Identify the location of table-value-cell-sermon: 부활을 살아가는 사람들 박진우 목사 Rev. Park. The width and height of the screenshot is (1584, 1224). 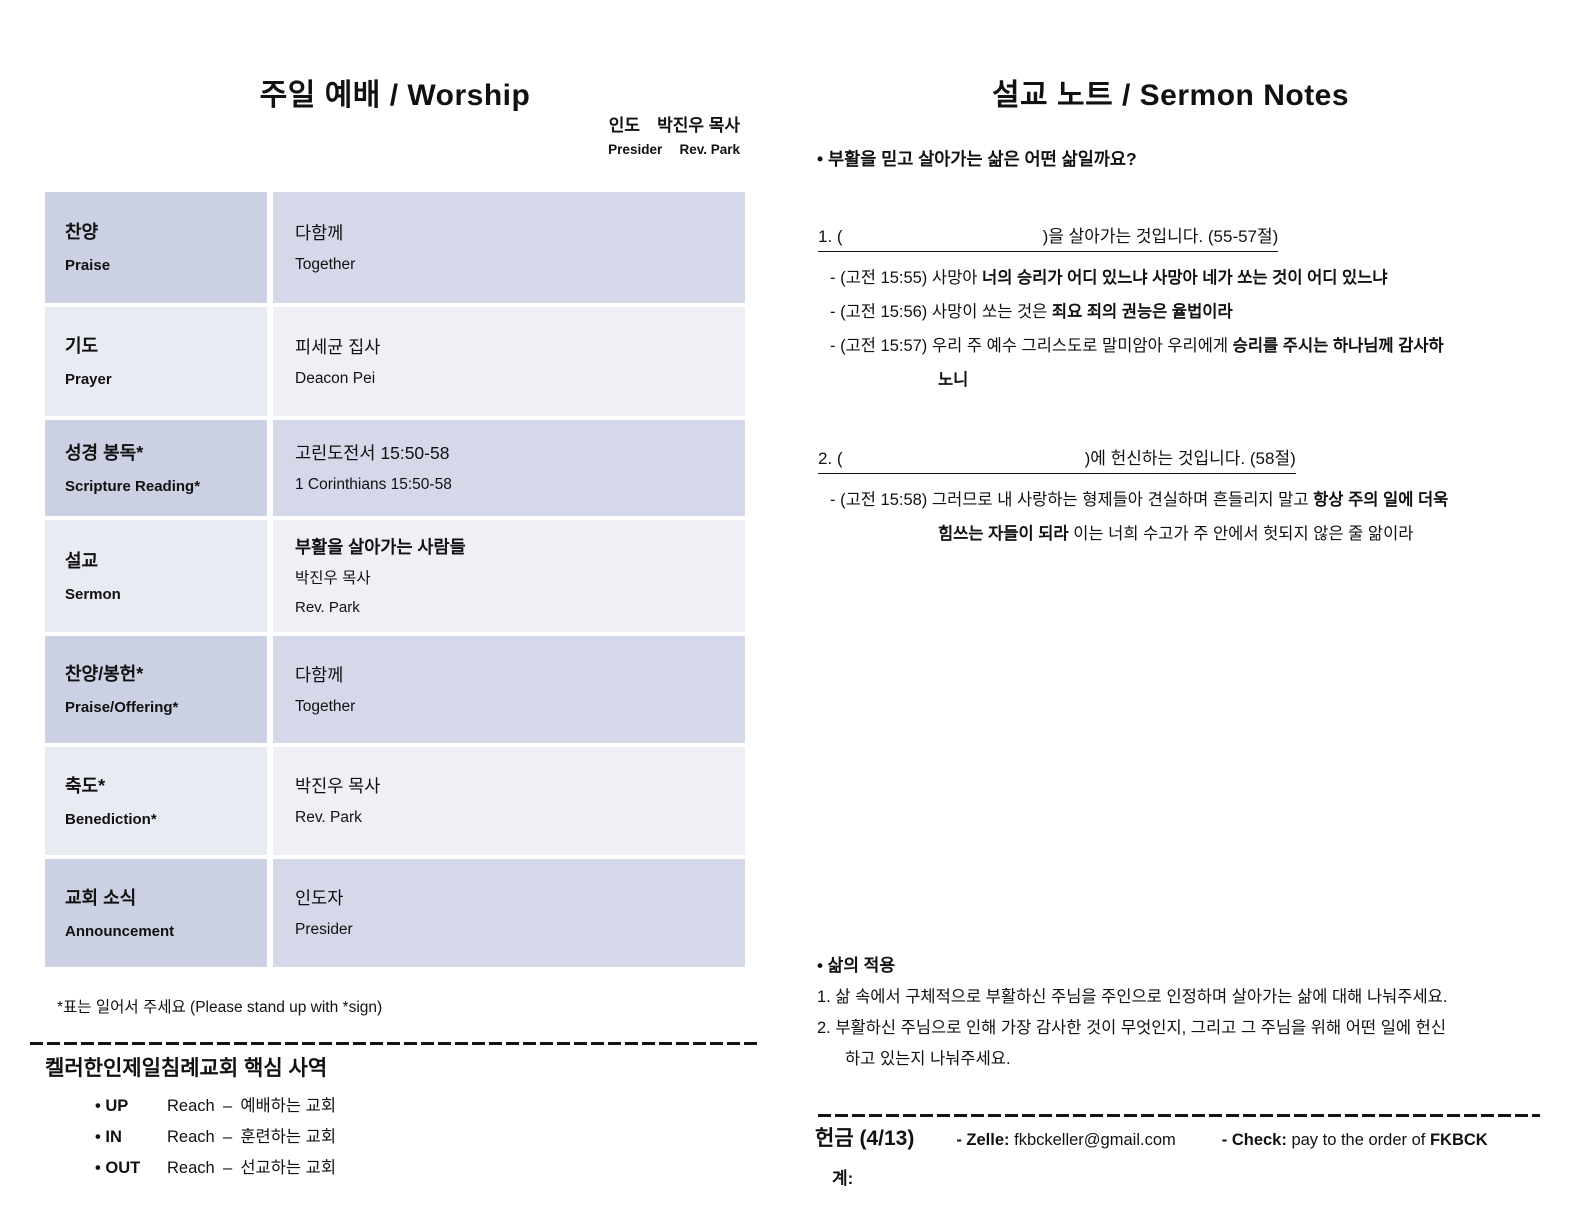
(509, 576).